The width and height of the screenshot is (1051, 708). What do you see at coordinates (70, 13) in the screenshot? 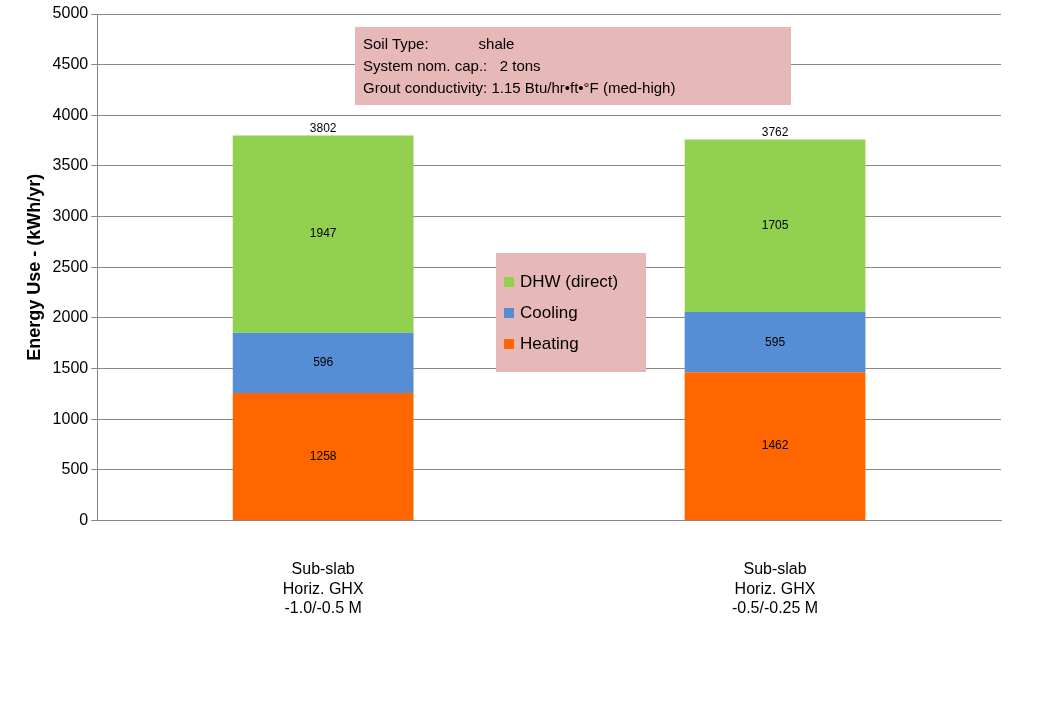
I see `y-tick-label: 5000` at bounding box center [70, 13].